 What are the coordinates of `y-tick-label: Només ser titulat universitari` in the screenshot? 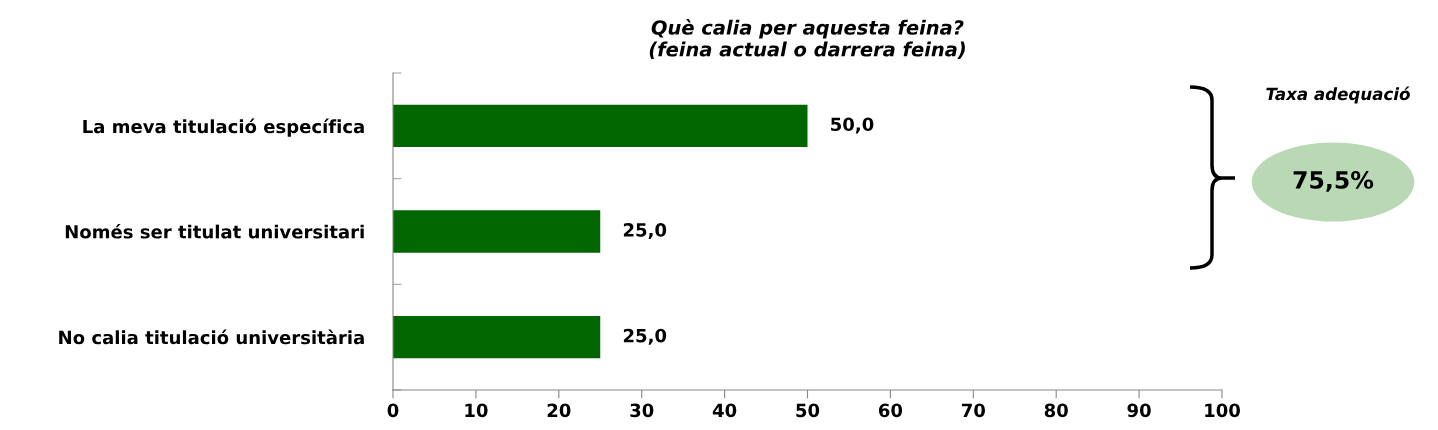 It's located at (214, 231).